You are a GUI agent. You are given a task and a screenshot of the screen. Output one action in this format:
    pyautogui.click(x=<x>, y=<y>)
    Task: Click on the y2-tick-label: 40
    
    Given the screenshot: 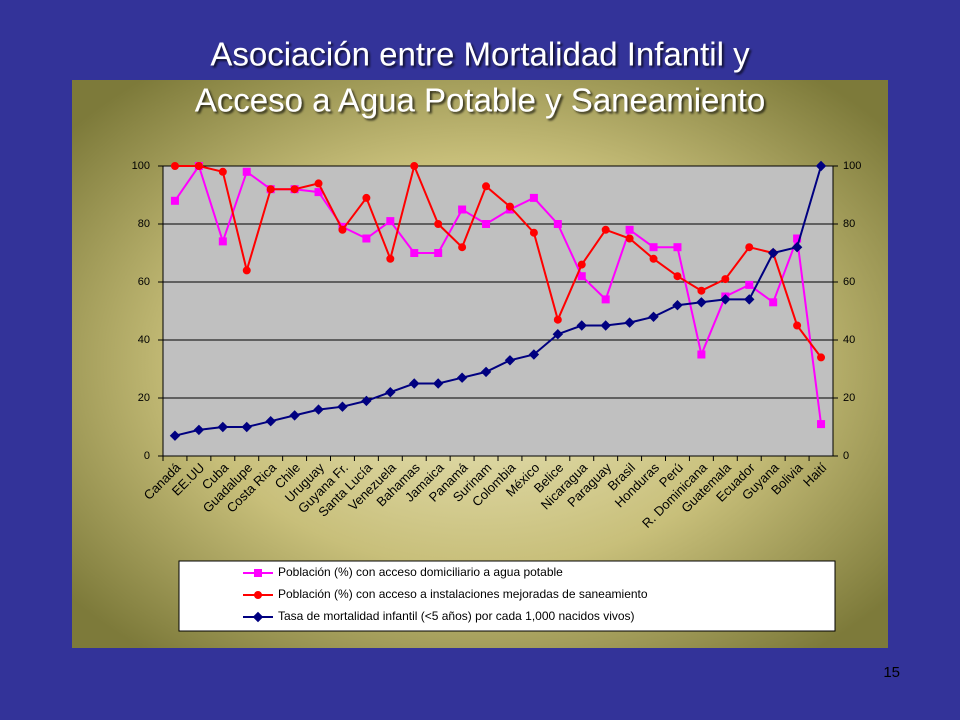 What is the action you would take?
    pyautogui.click(x=849, y=340)
    